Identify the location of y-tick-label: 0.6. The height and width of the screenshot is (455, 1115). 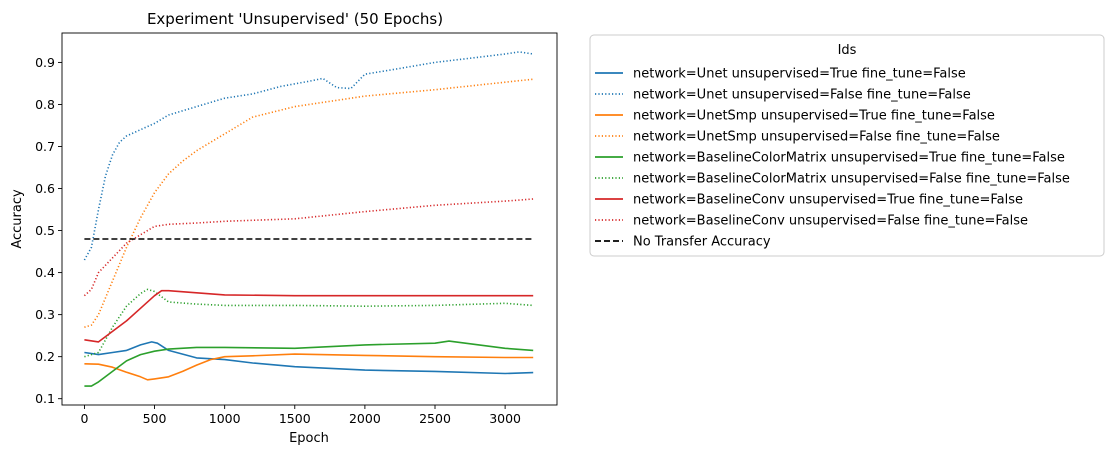
(45, 188).